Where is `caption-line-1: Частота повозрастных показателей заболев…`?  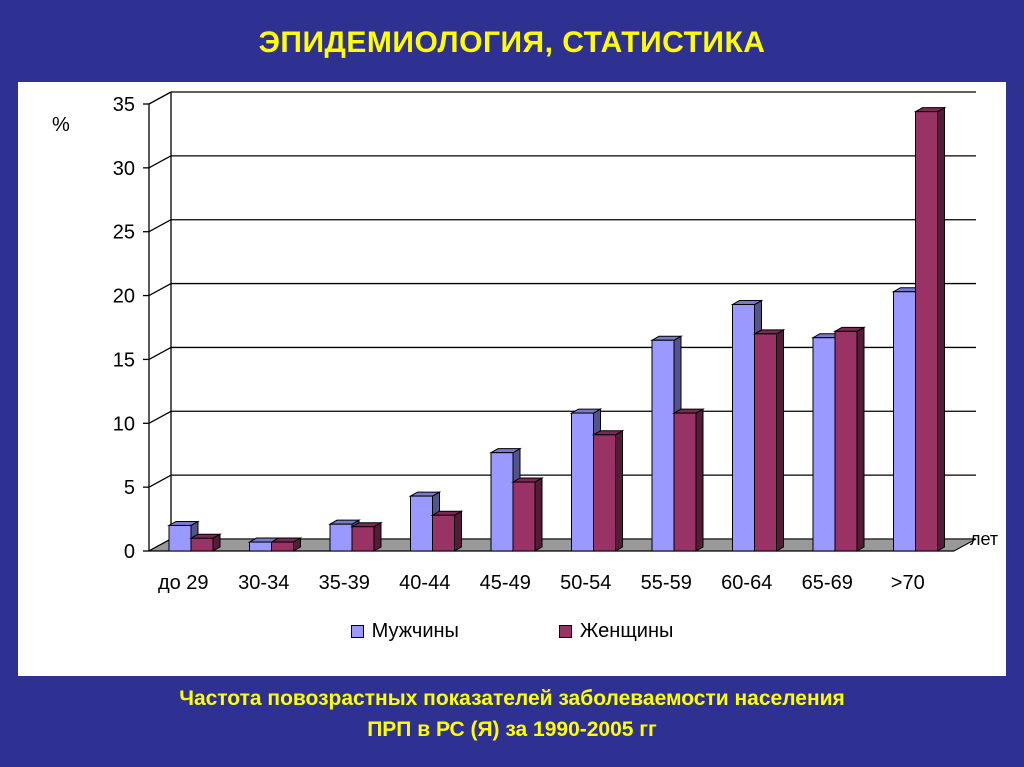
caption-line-1: Частота повозрастных показателей заболев… is located at coordinates (512, 698).